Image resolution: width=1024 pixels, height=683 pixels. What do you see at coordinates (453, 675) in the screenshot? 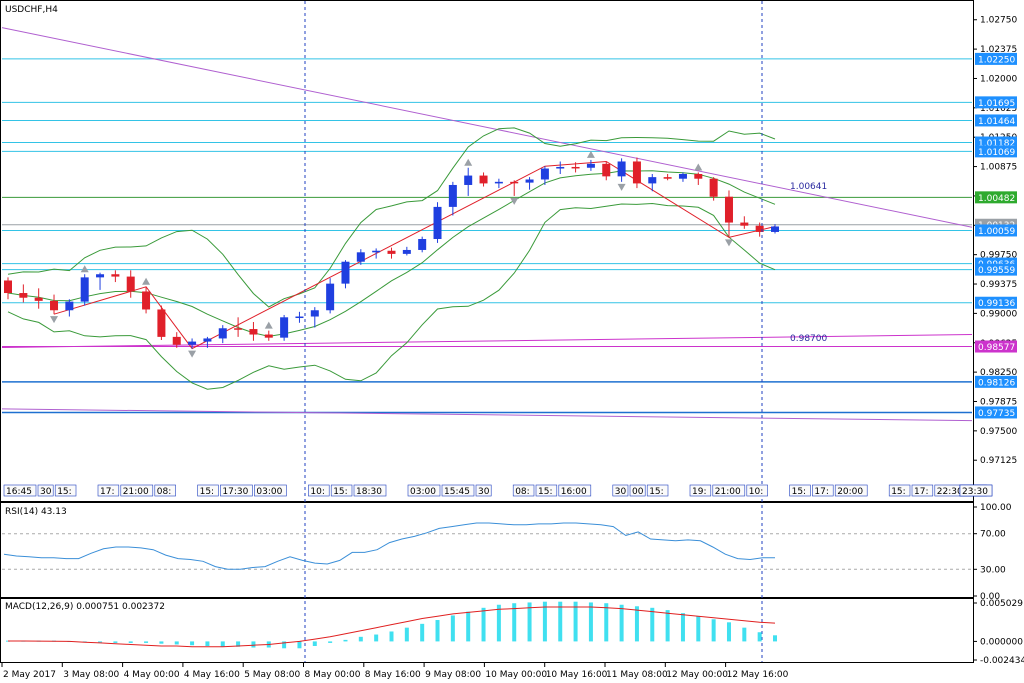
I see `time-label-7: 9 May 08:00` at bounding box center [453, 675].